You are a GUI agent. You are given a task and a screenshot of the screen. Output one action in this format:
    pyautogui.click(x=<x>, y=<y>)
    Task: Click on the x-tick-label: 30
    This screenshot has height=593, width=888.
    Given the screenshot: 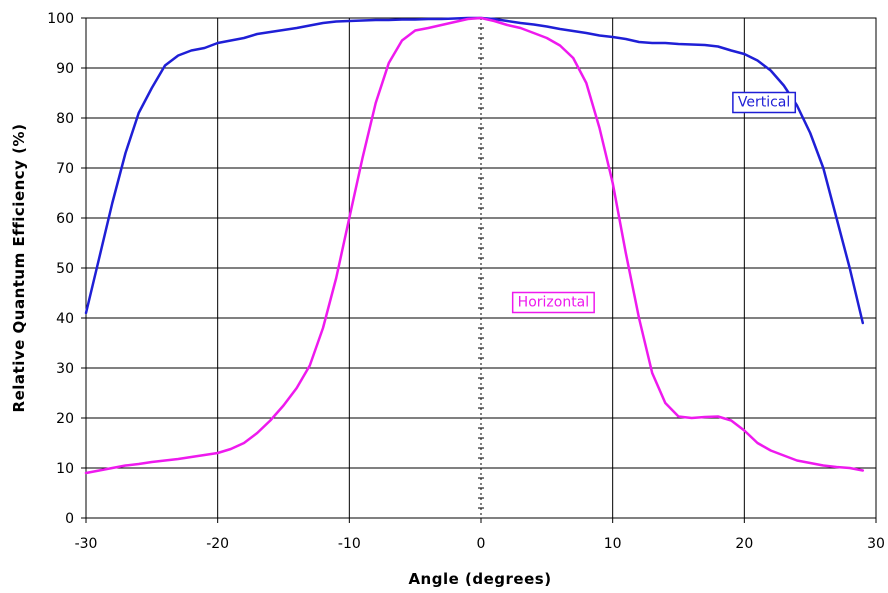 What is the action you would take?
    pyautogui.click(x=876, y=544)
    